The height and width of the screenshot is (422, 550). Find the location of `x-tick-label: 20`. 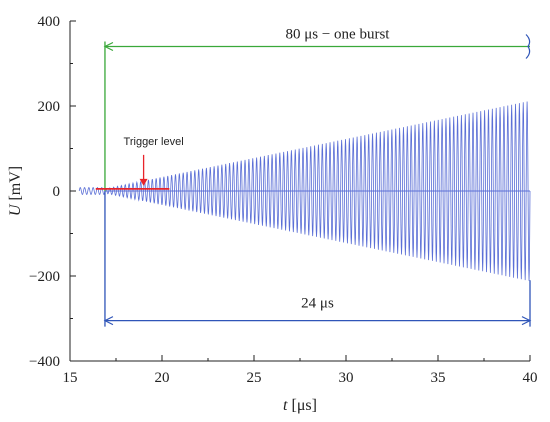

x-tick-label: 20 is located at coordinates (162, 378).